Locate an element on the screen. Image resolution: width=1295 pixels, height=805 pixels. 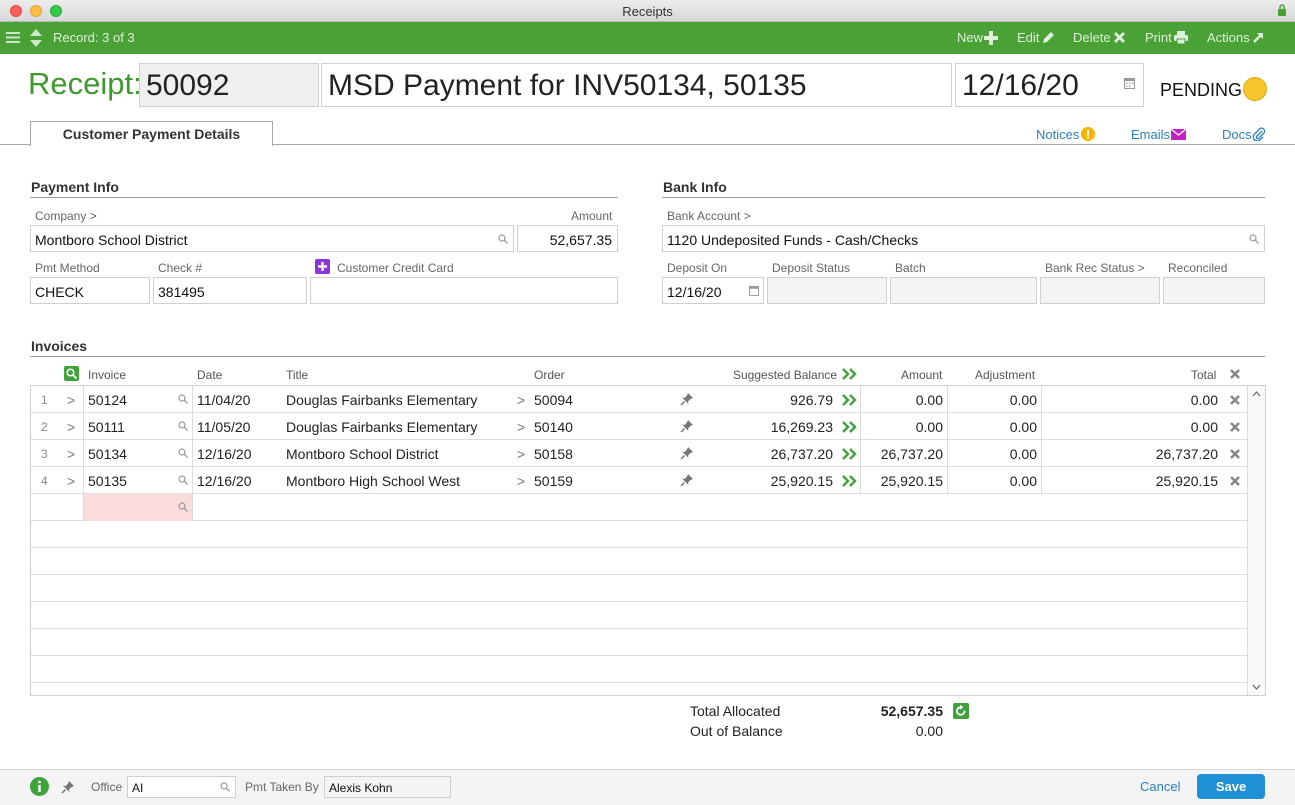
order-cell: 50140 is located at coordinates (553, 427).